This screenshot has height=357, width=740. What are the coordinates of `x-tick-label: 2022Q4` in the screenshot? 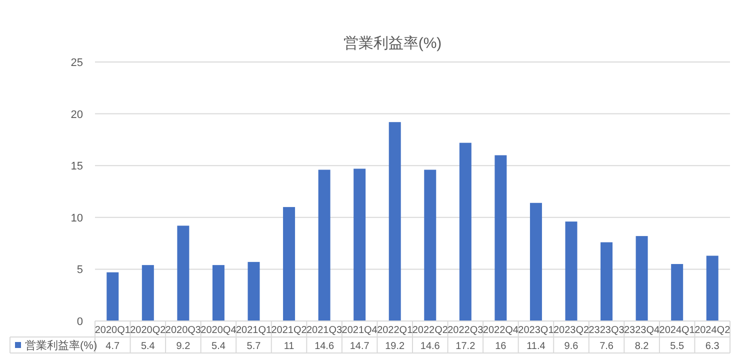 It's located at (500, 330).